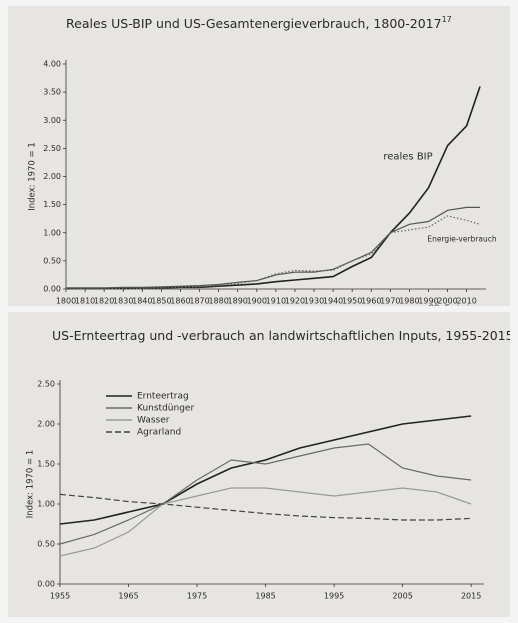 The height and width of the screenshot is (623, 518). What do you see at coordinates (402, 596) in the screenshot?
I see `x-tick-label: 2005` at bounding box center [402, 596].